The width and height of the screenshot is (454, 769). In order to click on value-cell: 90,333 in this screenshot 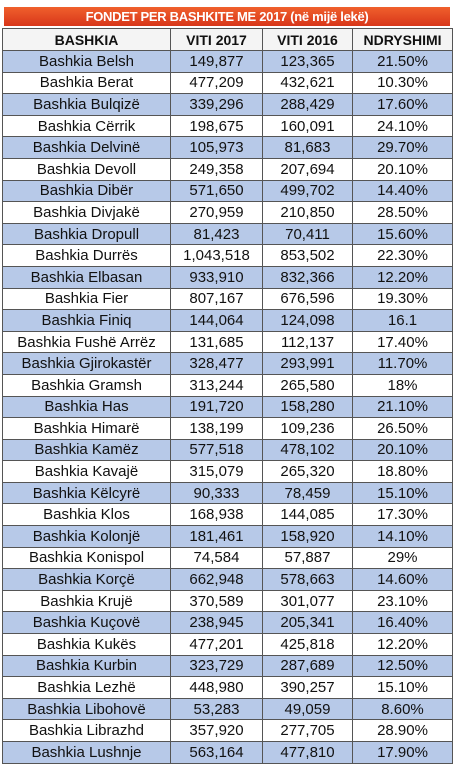, I will do `click(216, 493)`.